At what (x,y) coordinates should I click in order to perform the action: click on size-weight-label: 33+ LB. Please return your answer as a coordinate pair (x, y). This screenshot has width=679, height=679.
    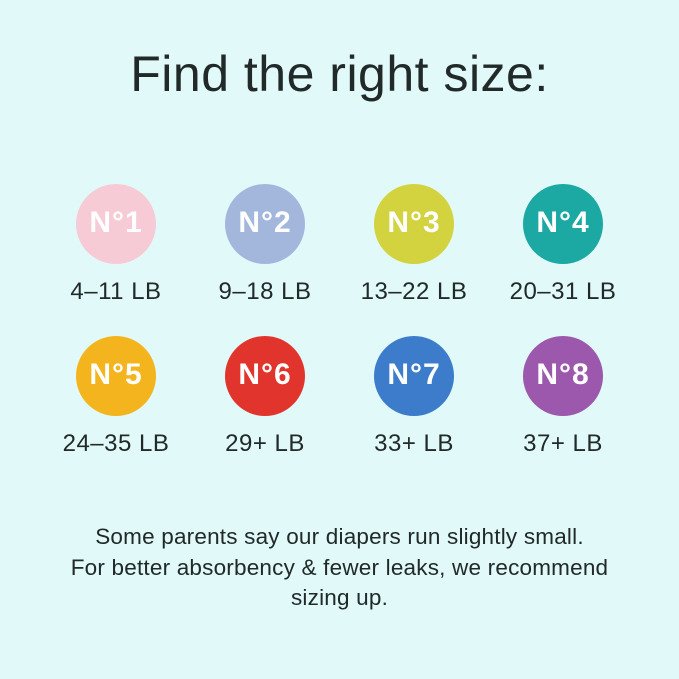
    Looking at the image, I should click on (414, 443).